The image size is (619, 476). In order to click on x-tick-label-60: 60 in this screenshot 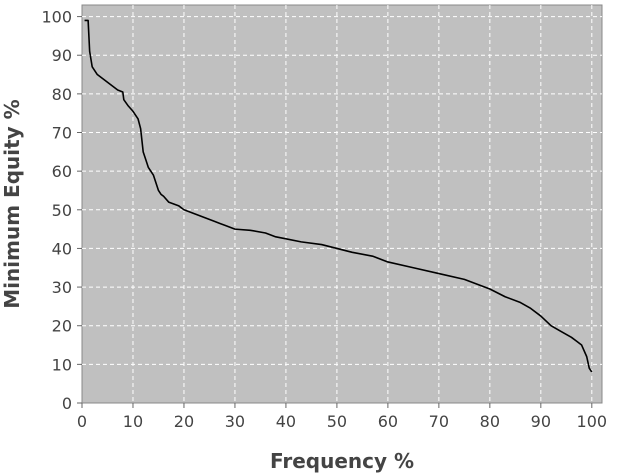, I will do `click(388, 421)`.